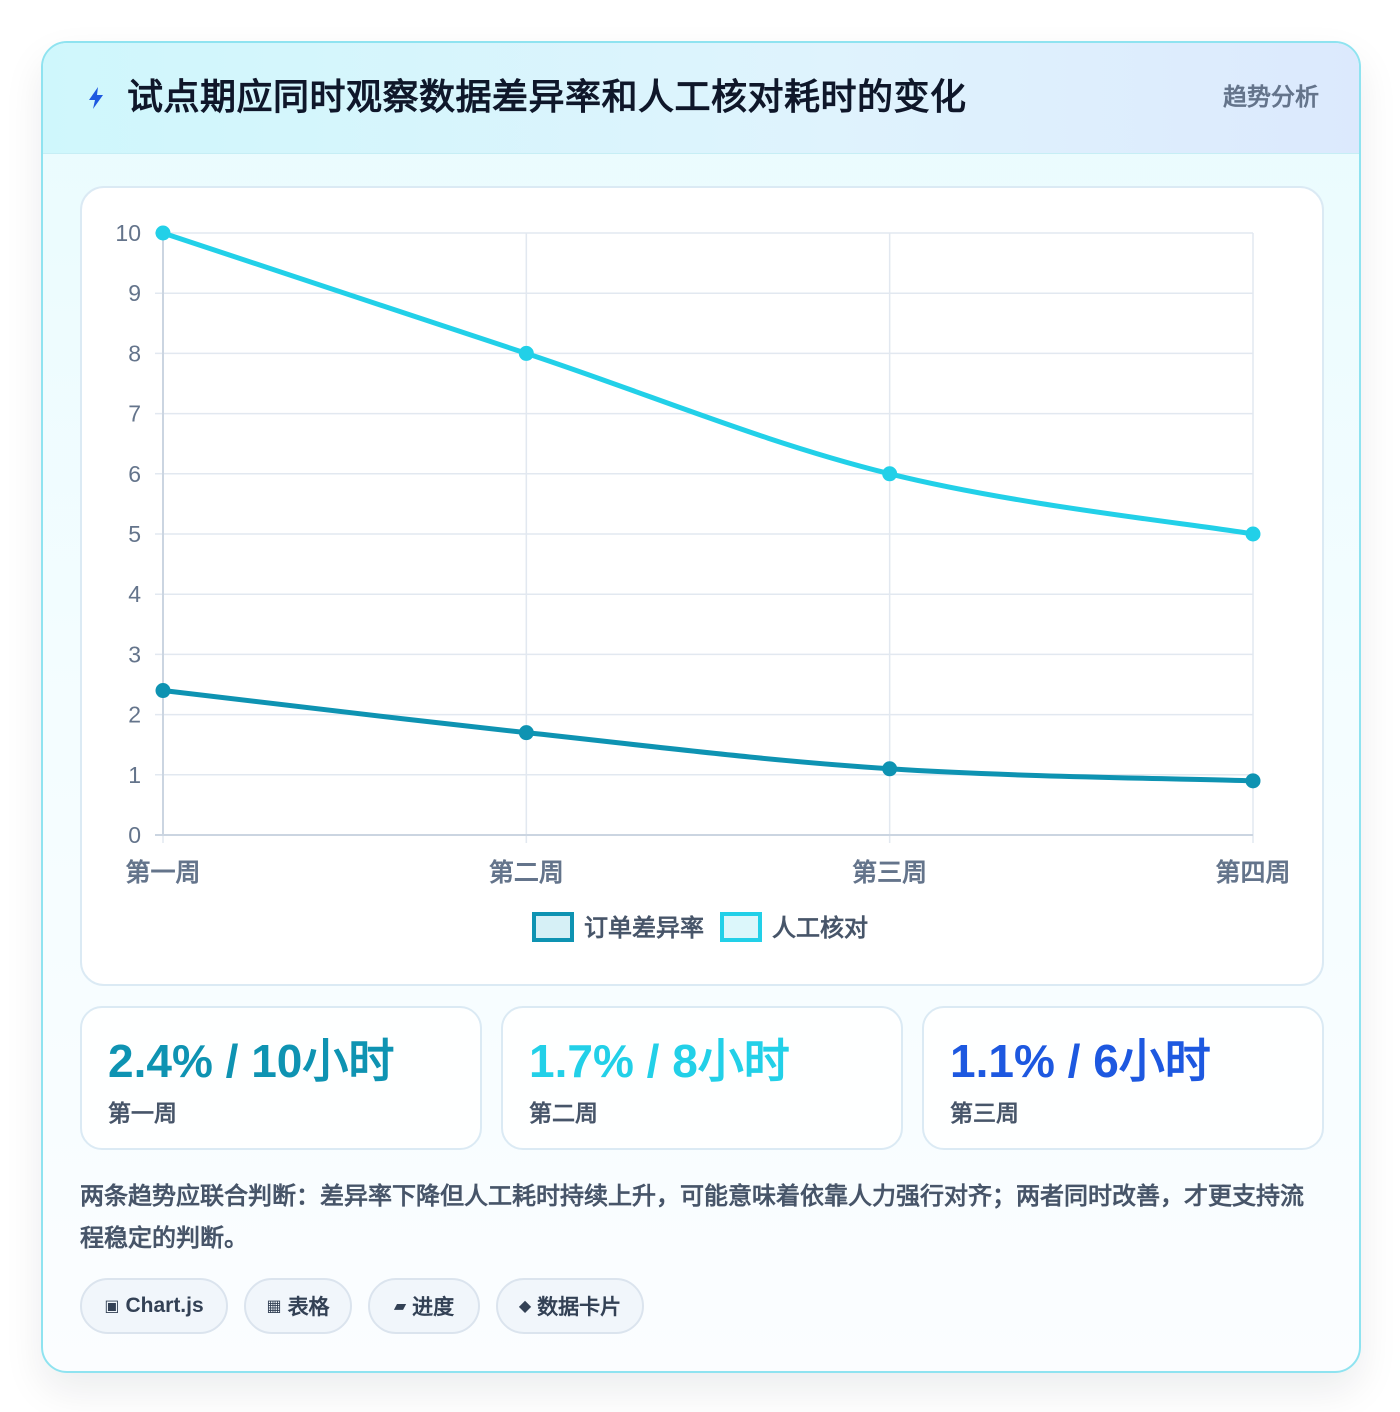 This screenshot has width=1400, height=1412. Describe the element at coordinates (644, 928) in the screenshot. I see `legend-label: 订单差异率` at that location.